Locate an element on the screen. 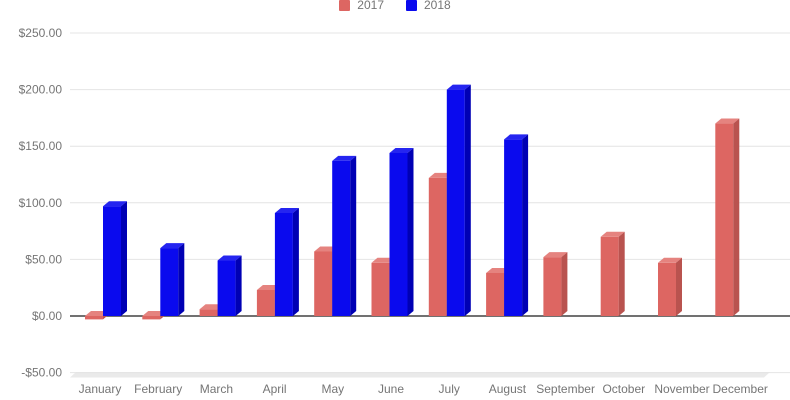  y-axis-label: -$50.00 is located at coordinates (41, 373).